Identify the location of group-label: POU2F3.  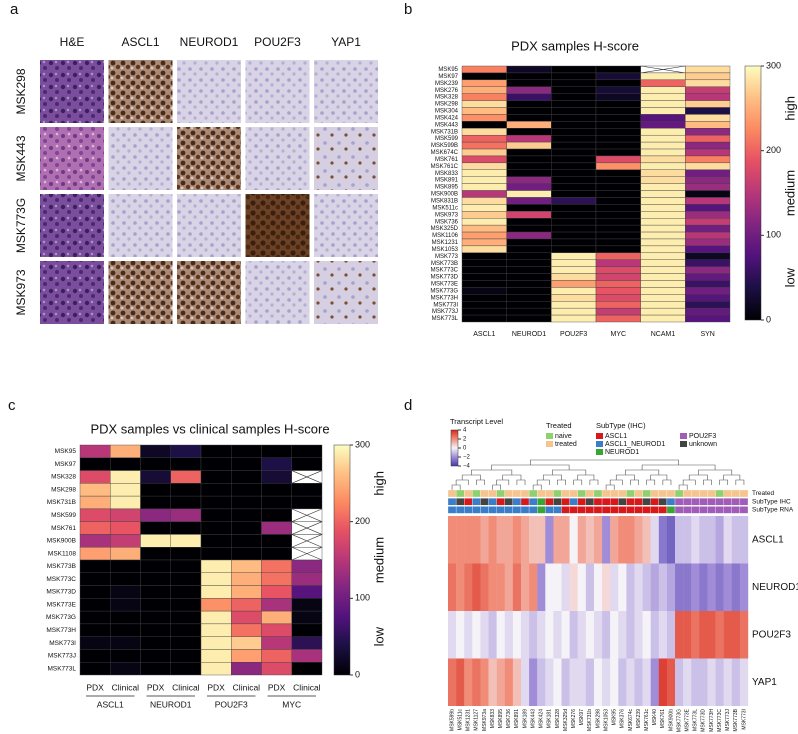
(231, 704).